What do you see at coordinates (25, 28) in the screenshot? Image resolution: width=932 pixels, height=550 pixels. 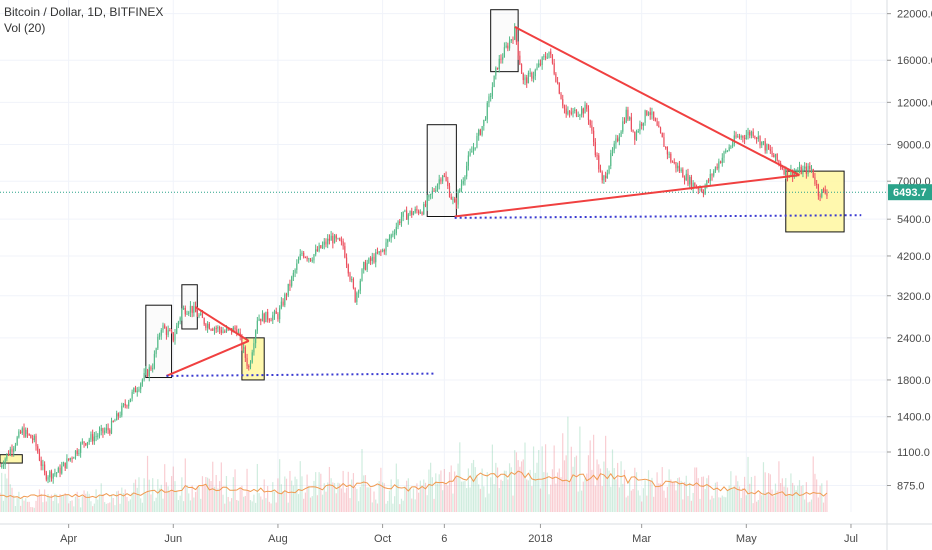 I see `volume-indicator-label: Vol (20)` at bounding box center [25, 28].